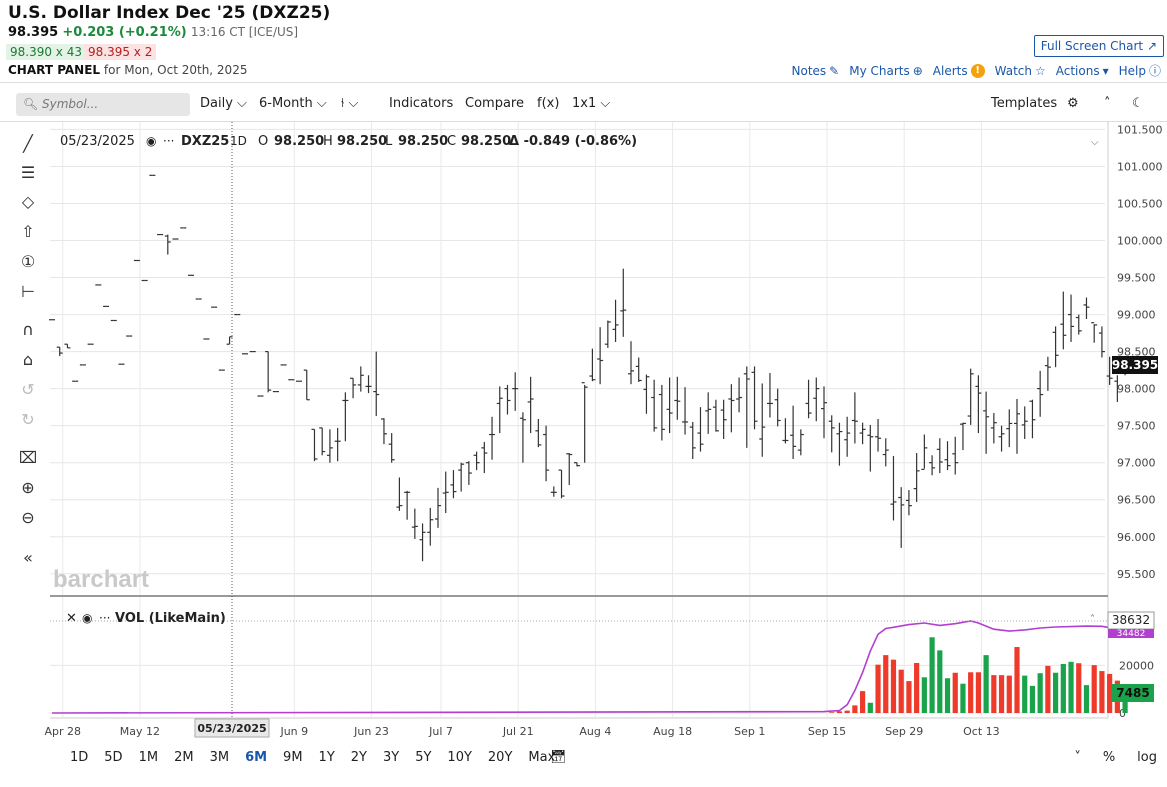 Image resolution: width=1167 pixels, height=787 pixels. I want to click on annotation-tool-icon: ①, so click(28, 261).